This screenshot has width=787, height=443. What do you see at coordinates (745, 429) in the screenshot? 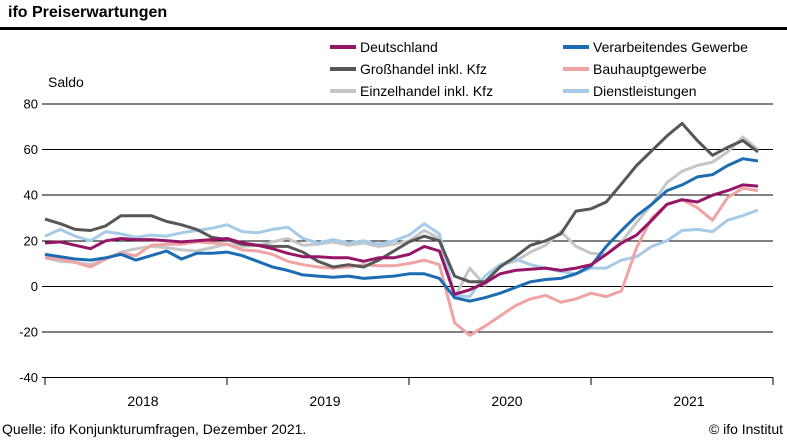
I see `copyright-note: © ifo Institut` at bounding box center [745, 429].